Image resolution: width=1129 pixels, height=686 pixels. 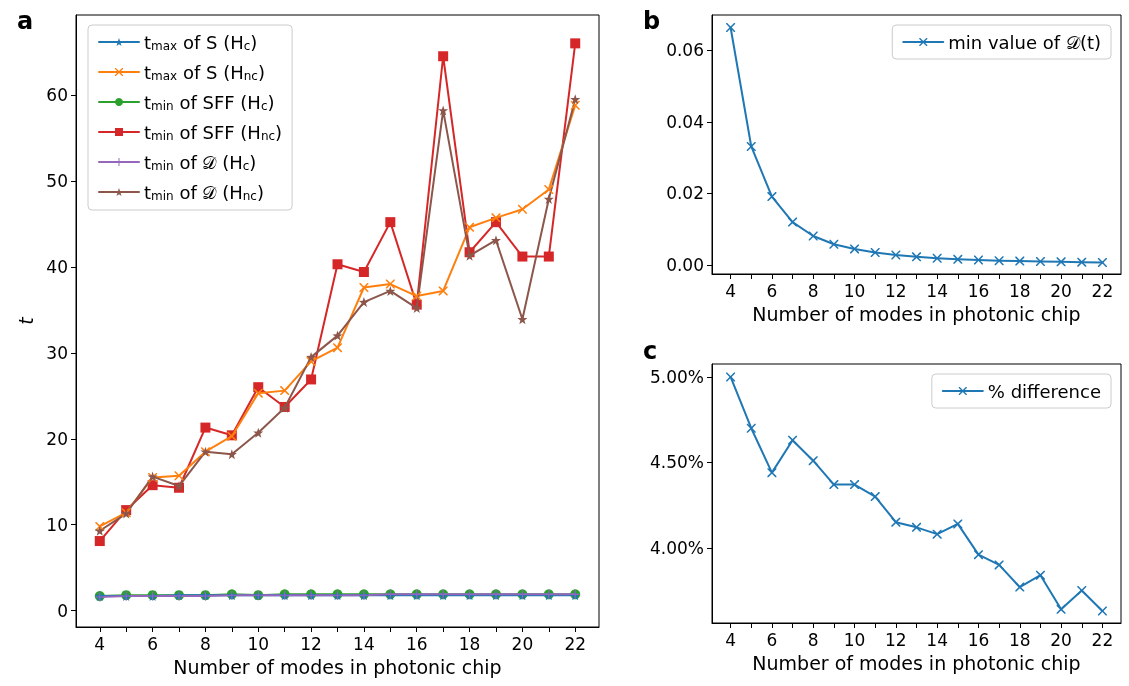 I want to click on y-tick-label: 0.06, so click(x=685, y=50).